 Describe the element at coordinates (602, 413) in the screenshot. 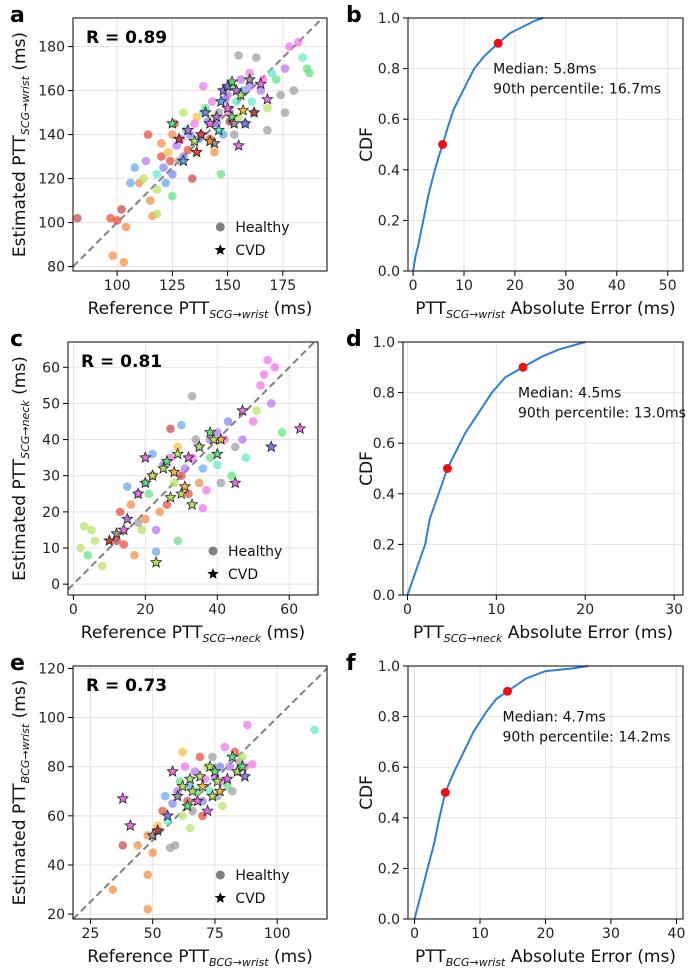

I see `p90-annotation: 90th percentile: 13.0ms` at that location.